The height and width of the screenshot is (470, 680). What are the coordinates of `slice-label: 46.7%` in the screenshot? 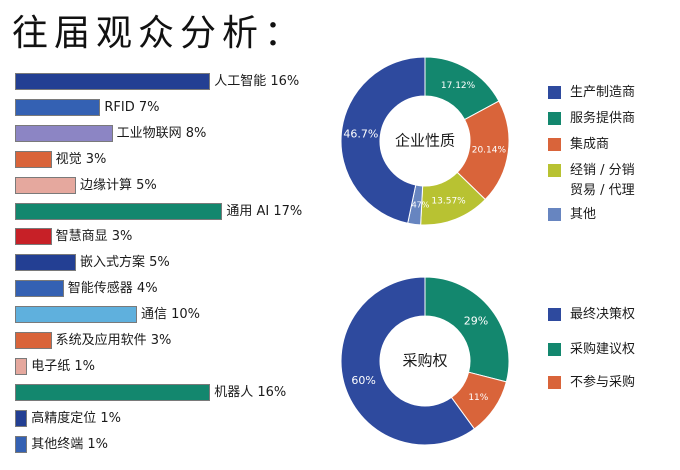 It's located at (360, 133).